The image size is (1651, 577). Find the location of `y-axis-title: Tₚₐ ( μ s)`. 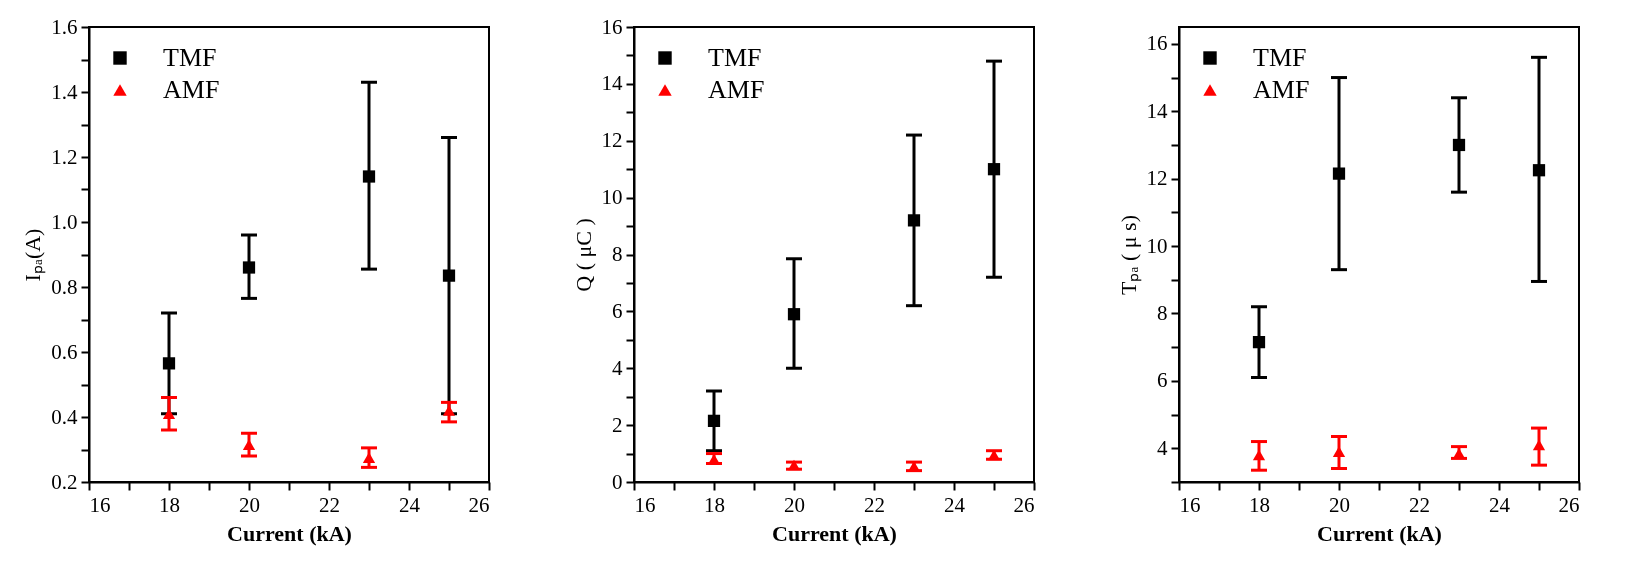

y-axis-title: Tₚₐ ( μ s) is located at coordinates (1128, 255).